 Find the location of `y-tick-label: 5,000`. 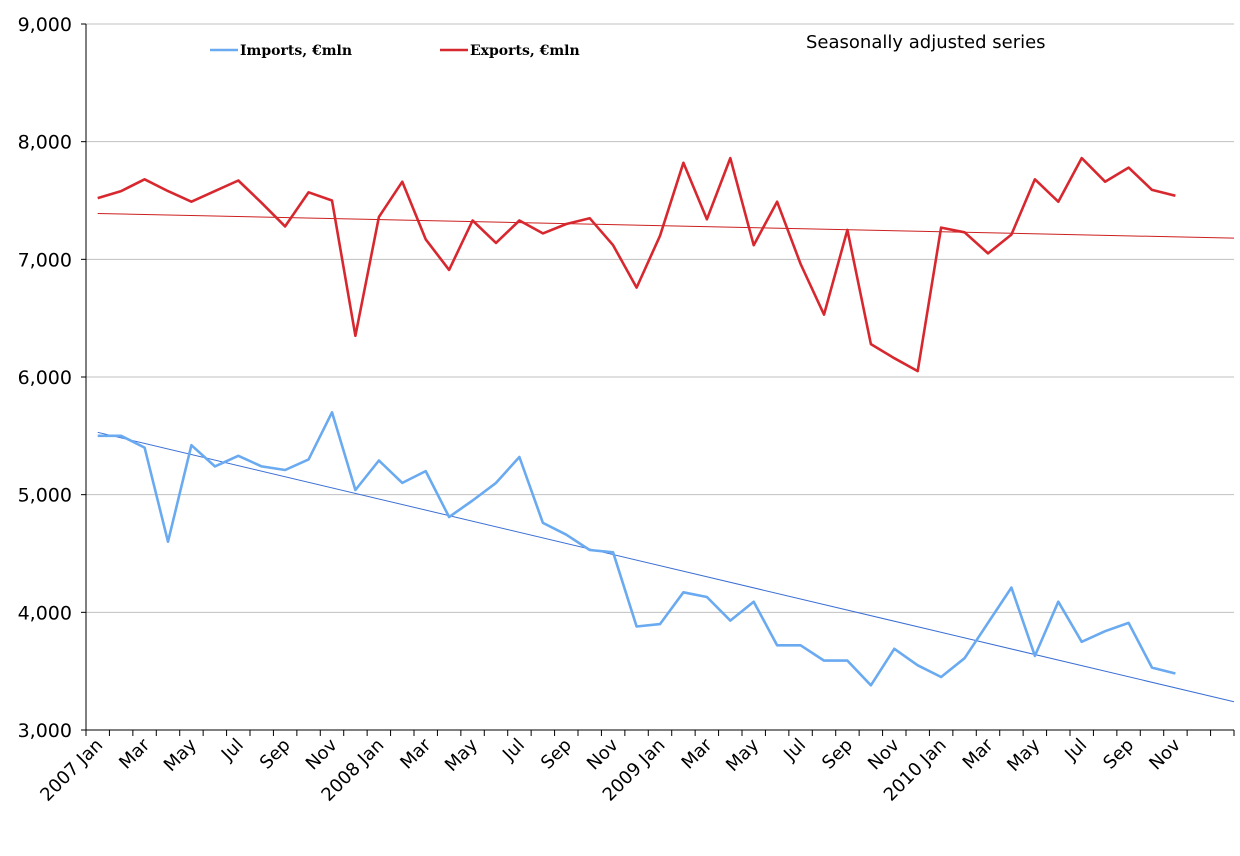

y-tick-label: 5,000 is located at coordinates (45, 496).